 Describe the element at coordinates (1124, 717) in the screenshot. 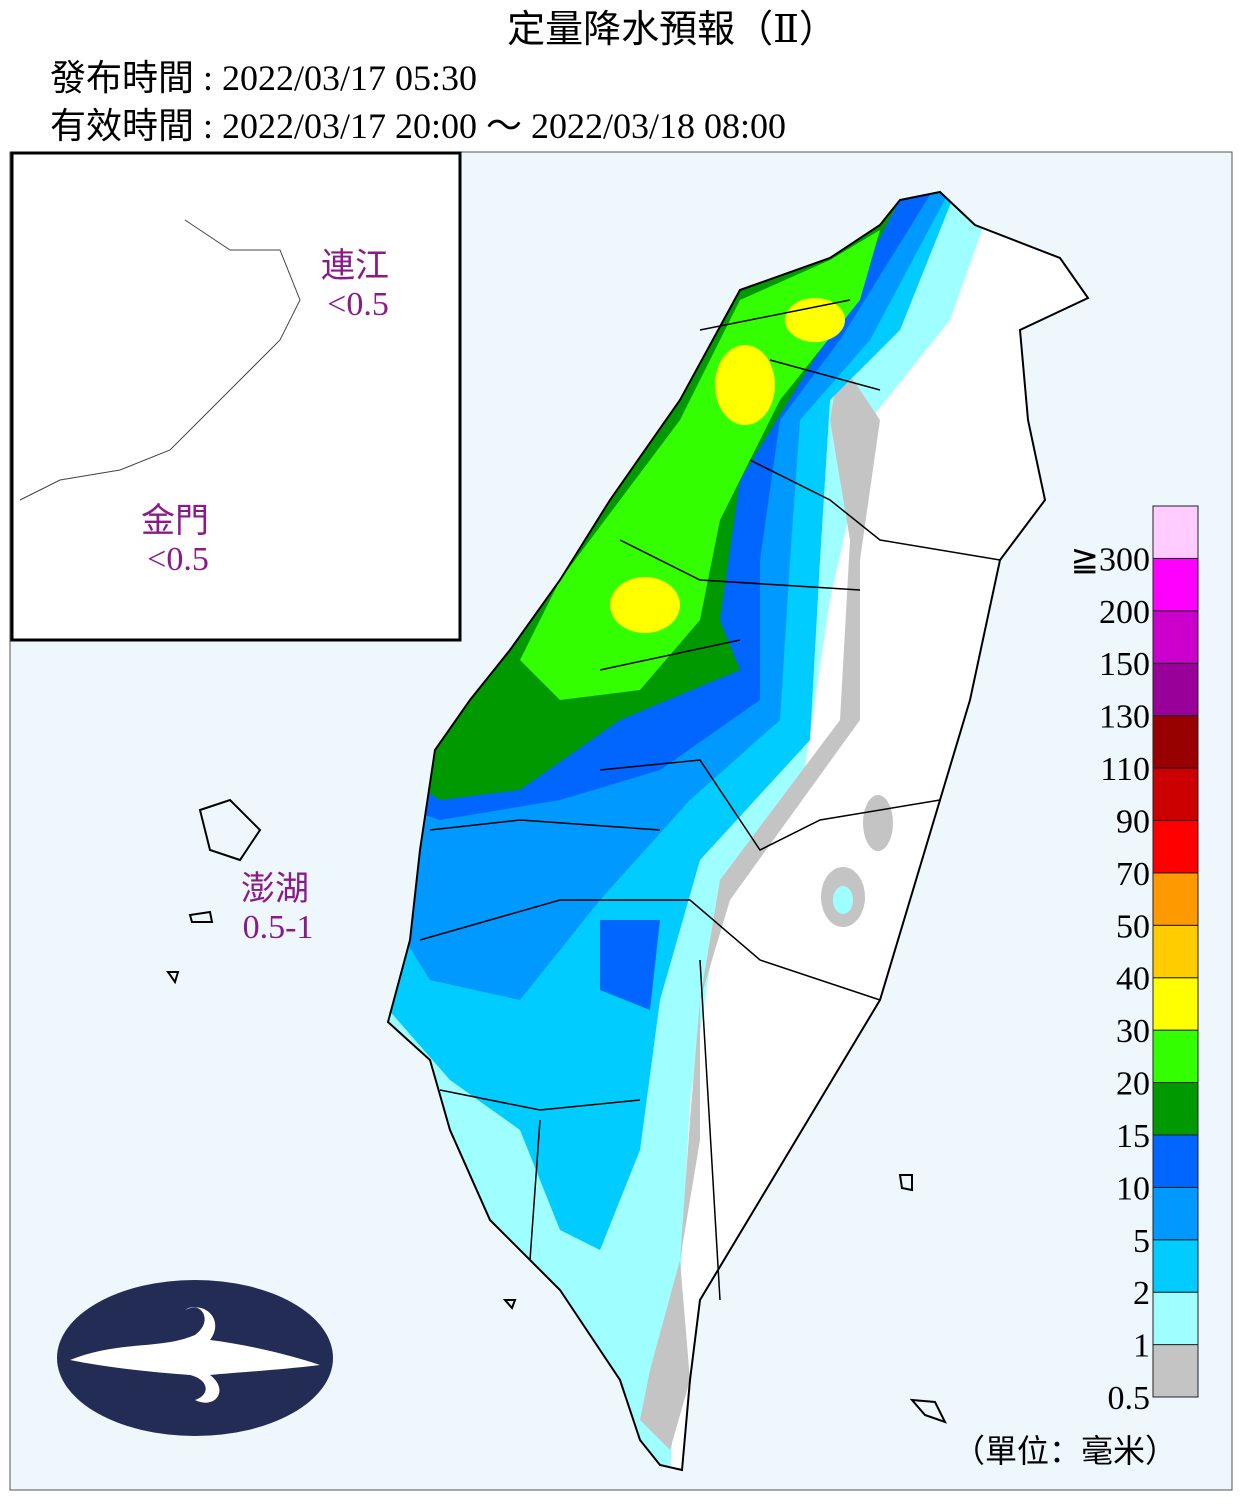

I see `legend-label: 130` at that location.